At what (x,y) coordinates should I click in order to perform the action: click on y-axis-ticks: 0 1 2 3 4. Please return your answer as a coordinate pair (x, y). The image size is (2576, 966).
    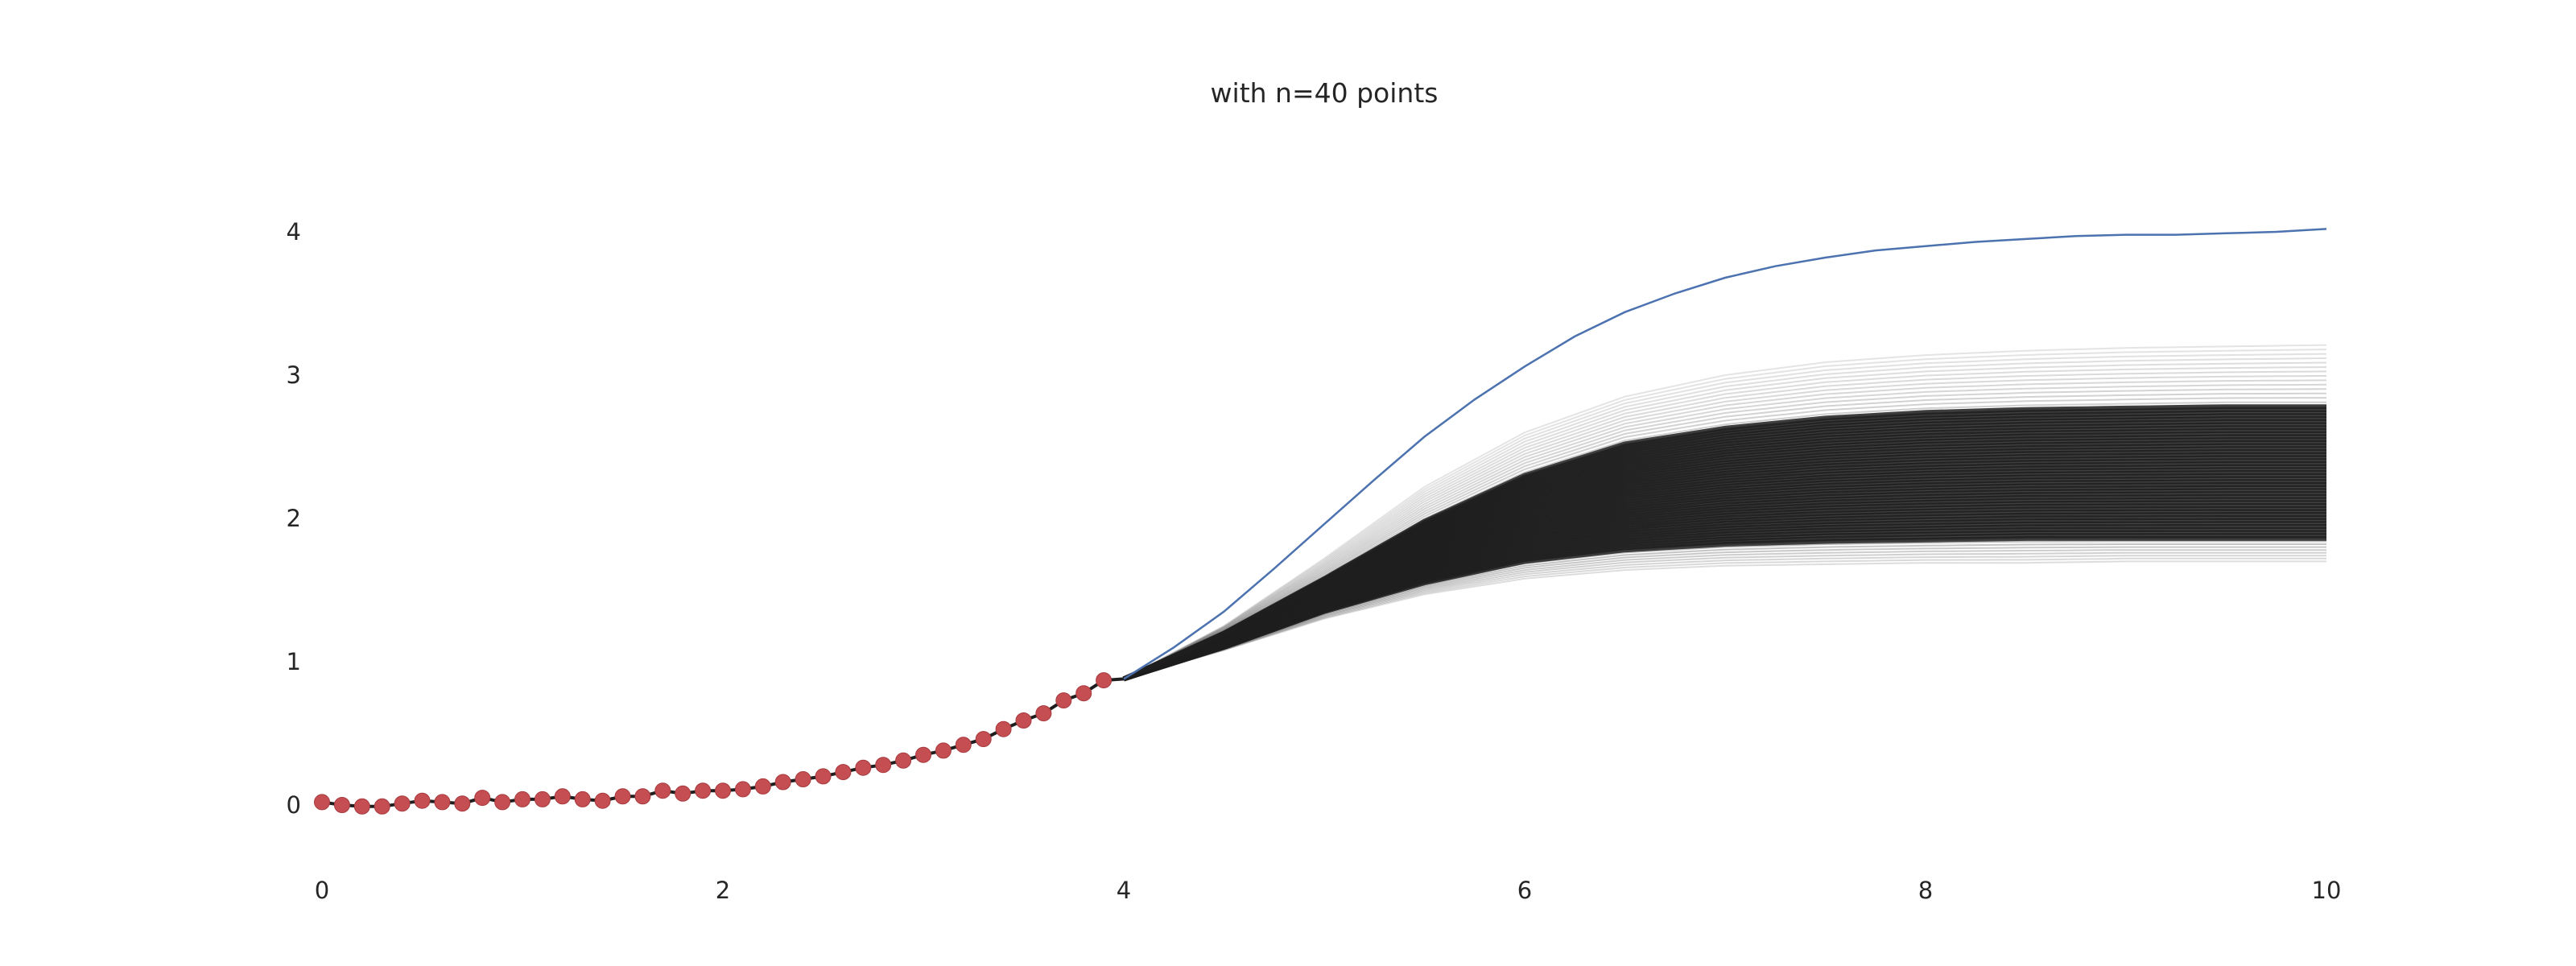
    Looking at the image, I should click on (294, 518).